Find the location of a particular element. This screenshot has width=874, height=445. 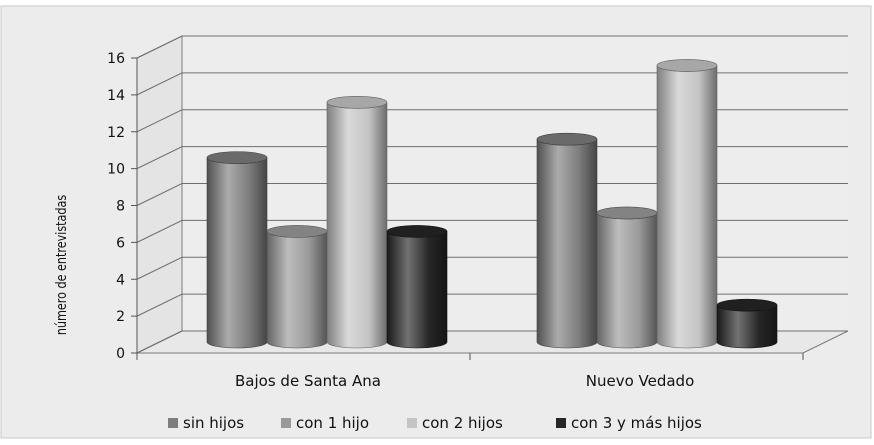

x-tick-label: Bajos de Santa Ana is located at coordinates (308, 381).